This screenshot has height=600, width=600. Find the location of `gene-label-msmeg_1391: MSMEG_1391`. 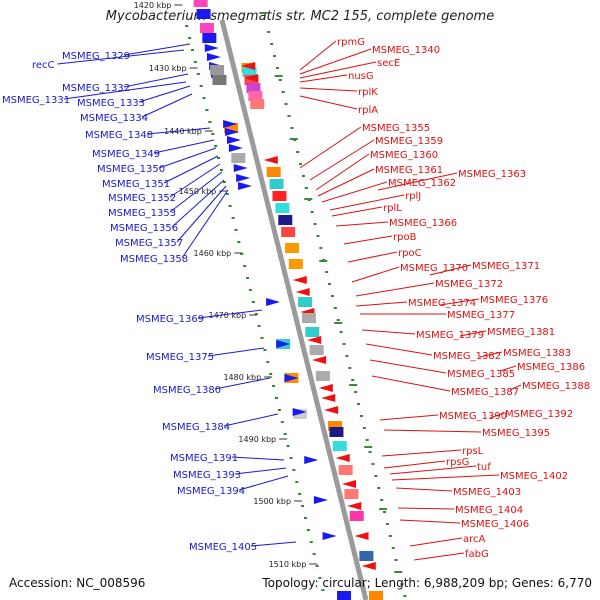

gene-label-msmeg_1391: MSMEG_1391 is located at coordinates (204, 458).